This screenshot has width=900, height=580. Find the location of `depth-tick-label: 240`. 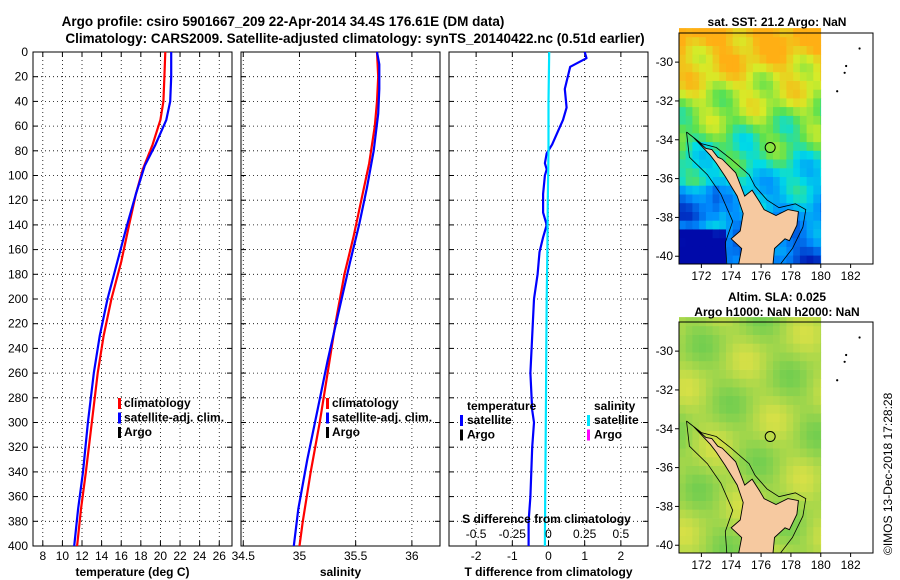

depth-tick-label: 240 is located at coordinates (18, 348).